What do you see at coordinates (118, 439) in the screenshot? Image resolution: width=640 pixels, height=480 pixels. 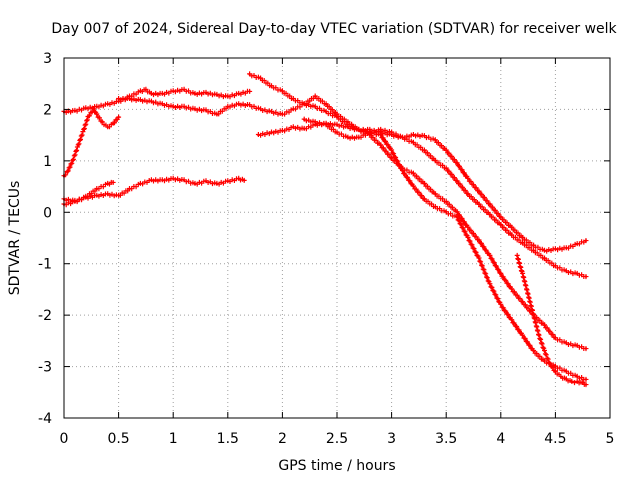 I see `x-tick-label: 0.5` at bounding box center [118, 439].